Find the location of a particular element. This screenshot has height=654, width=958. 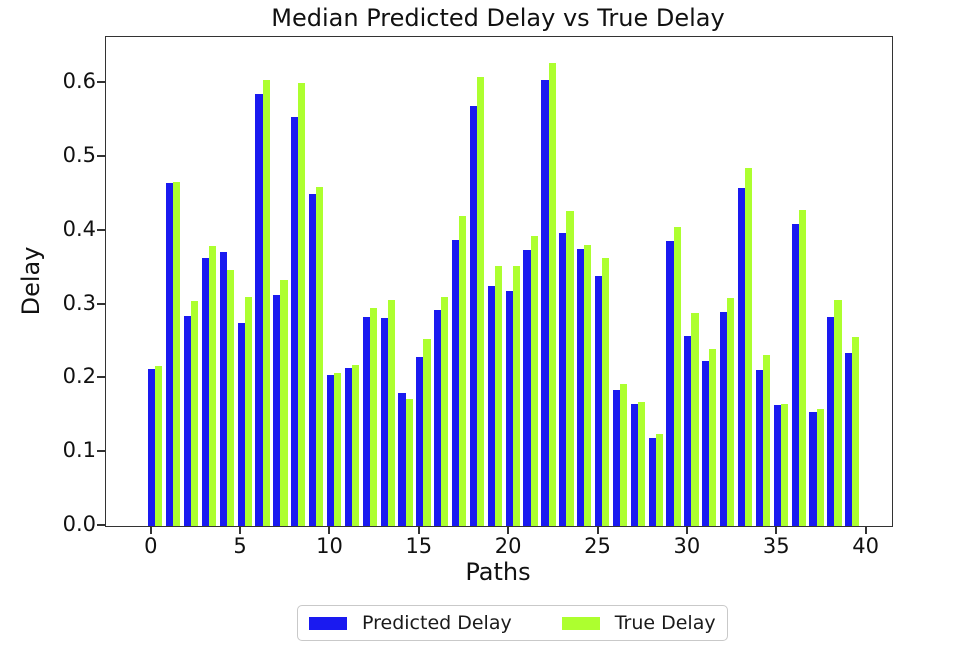

legend: Predicted Delay True Delay is located at coordinates (512, 623).